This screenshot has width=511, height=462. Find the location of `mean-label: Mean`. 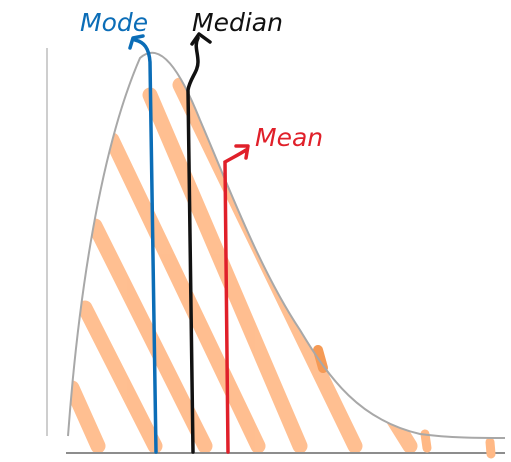

mean-label: Mean is located at coordinates (289, 137).